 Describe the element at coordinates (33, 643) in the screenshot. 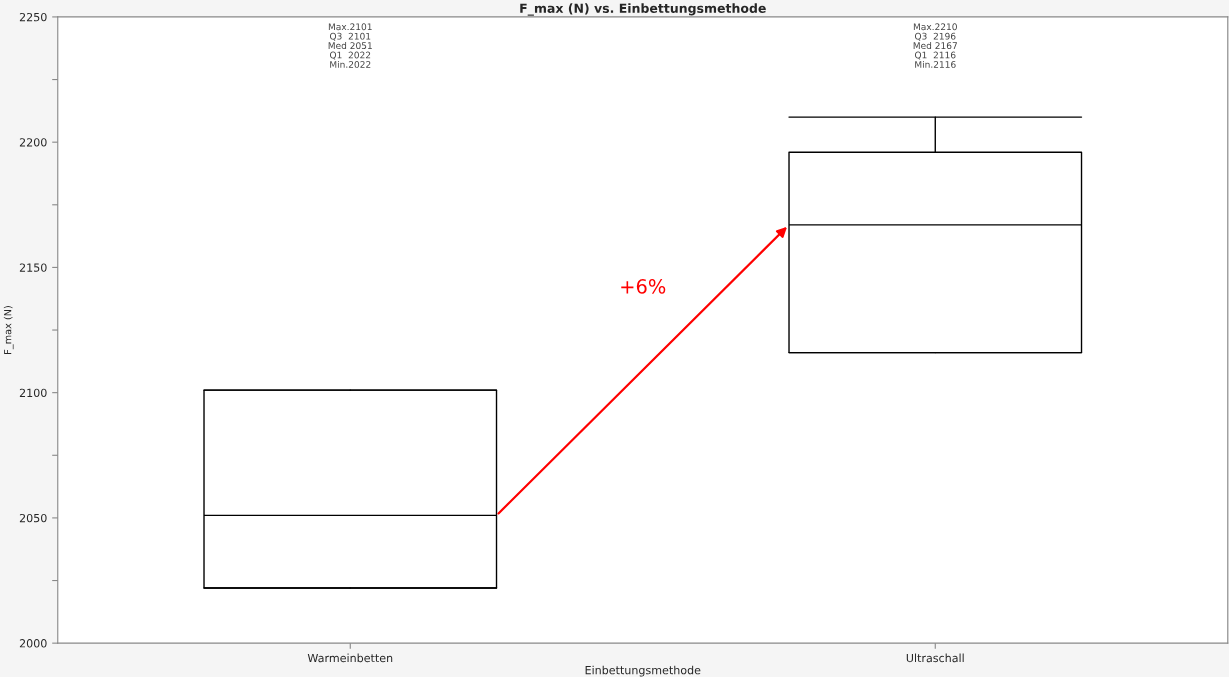

I see `y-tick-label: 2000` at that location.